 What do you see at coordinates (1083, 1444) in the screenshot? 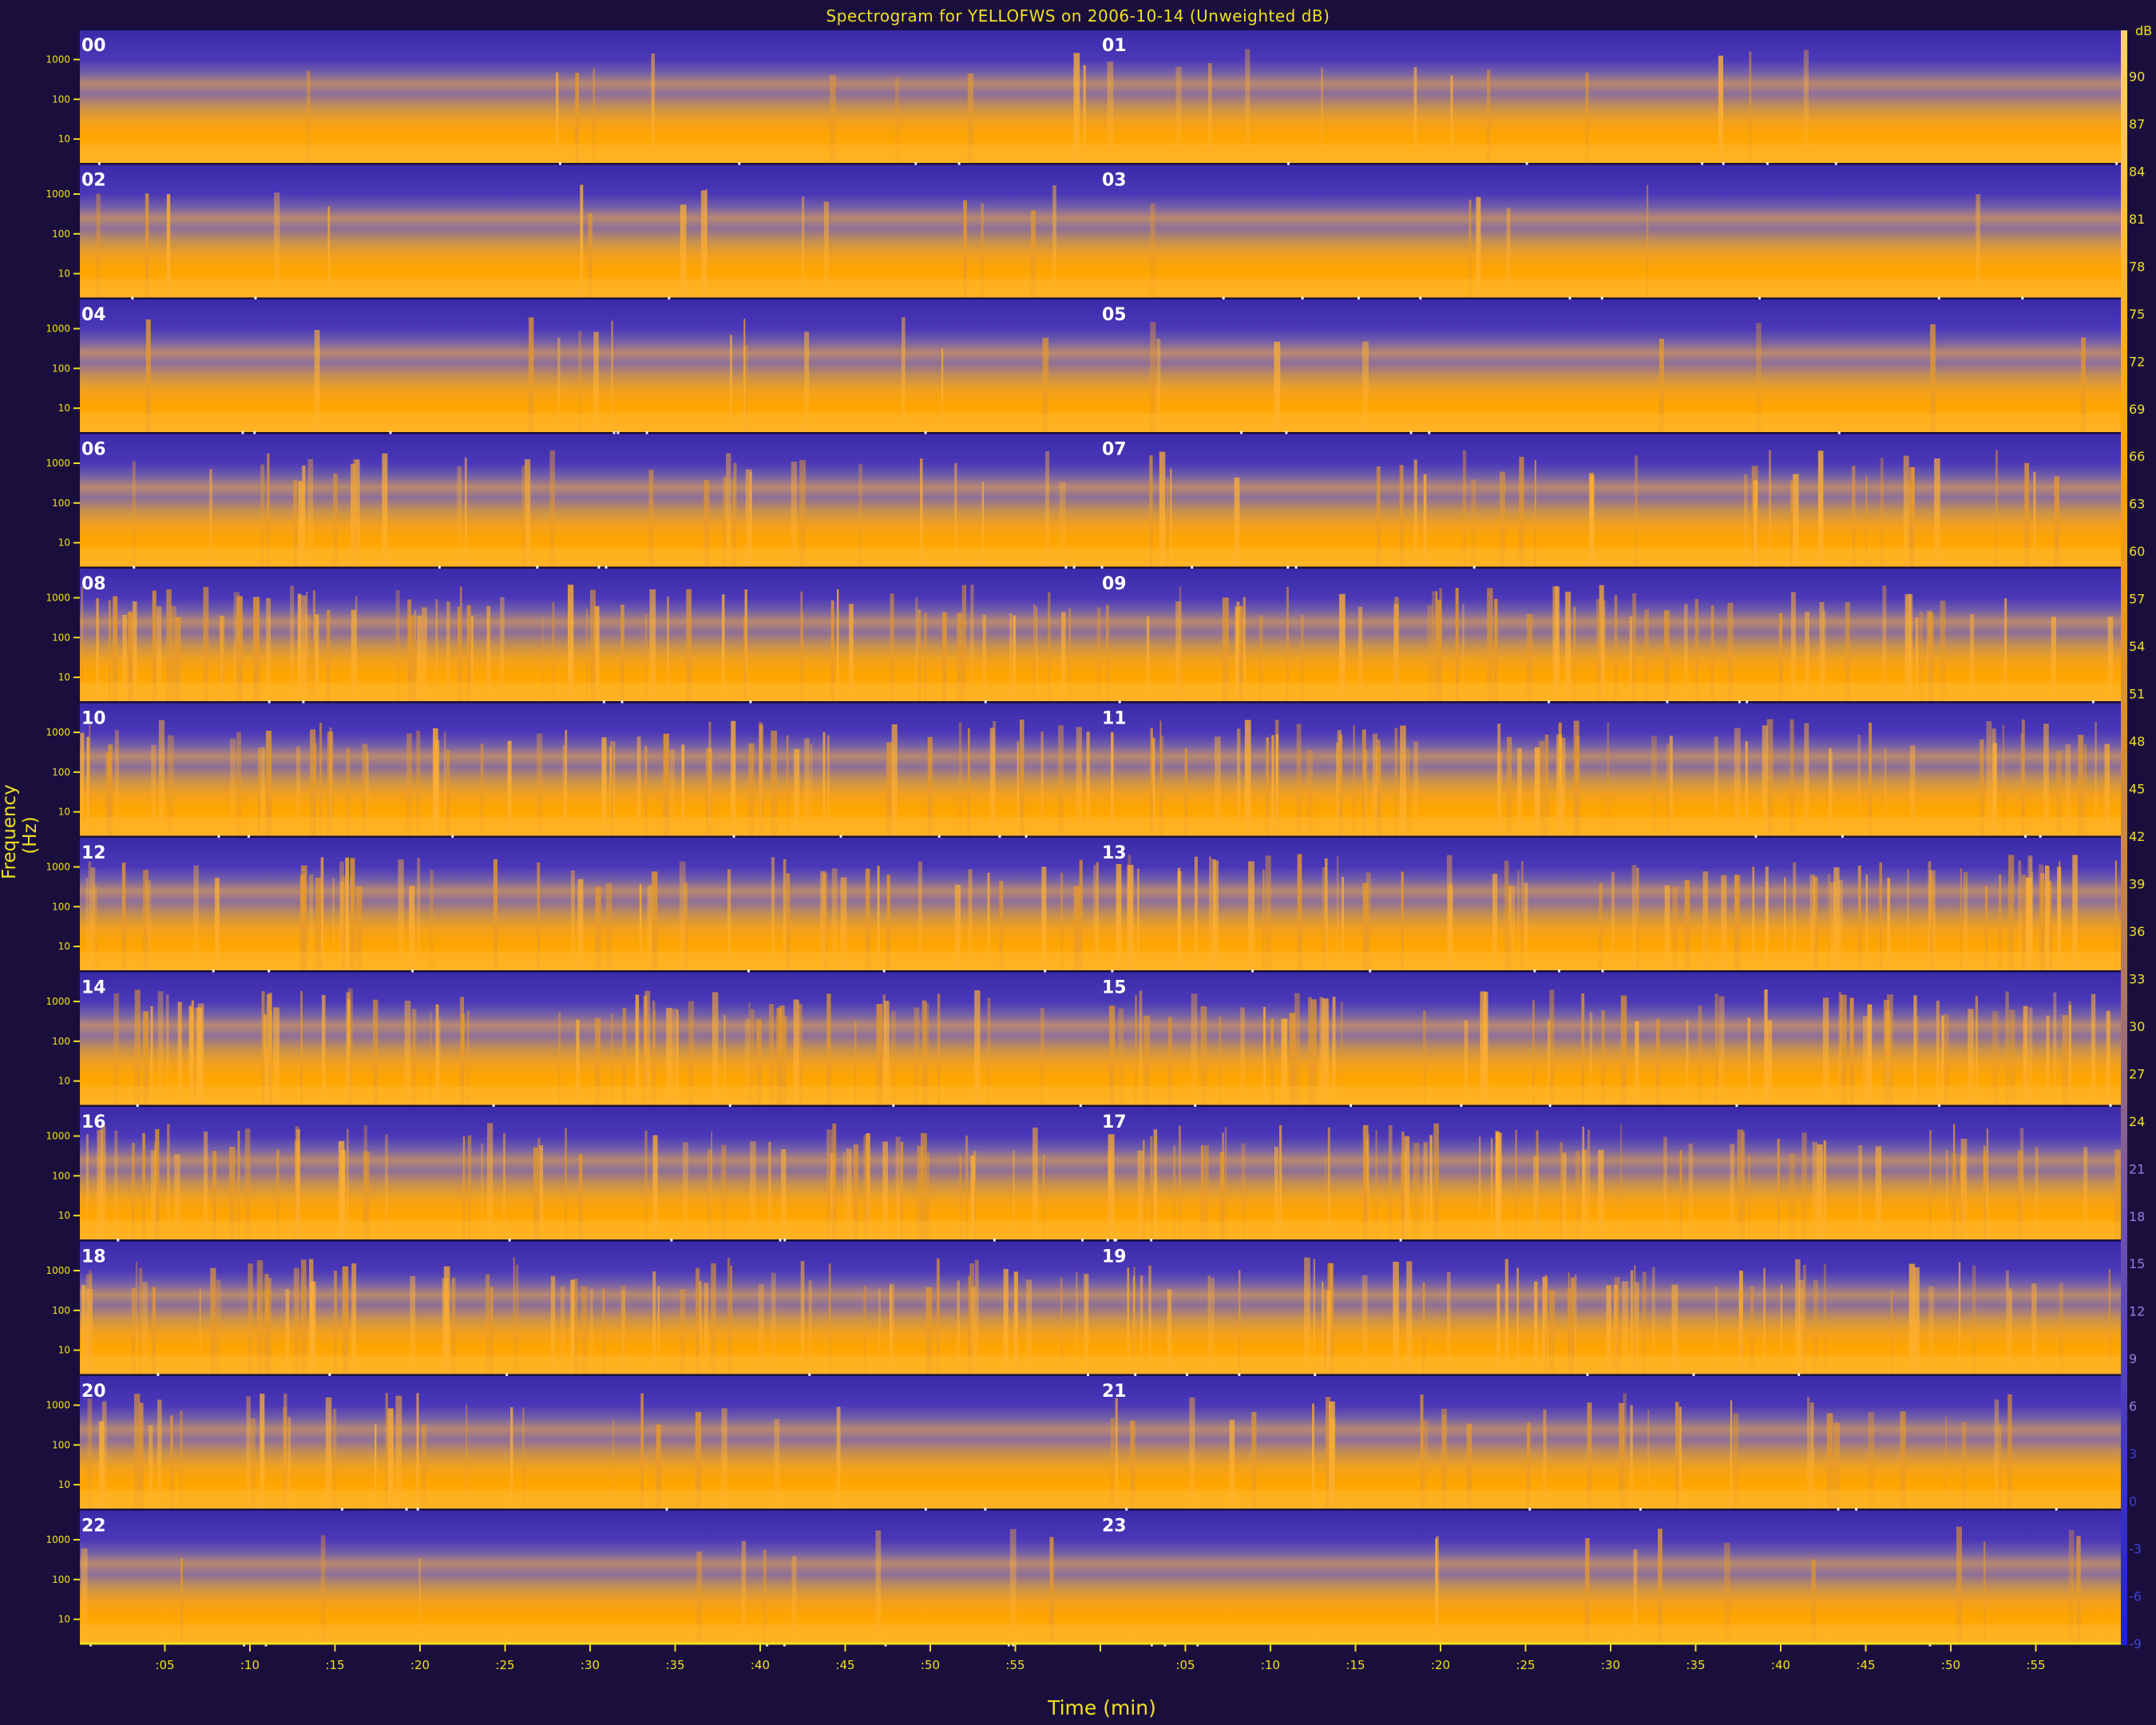
I see `spectrogram-row: 20 21 1000 100 10` at bounding box center [1083, 1444].